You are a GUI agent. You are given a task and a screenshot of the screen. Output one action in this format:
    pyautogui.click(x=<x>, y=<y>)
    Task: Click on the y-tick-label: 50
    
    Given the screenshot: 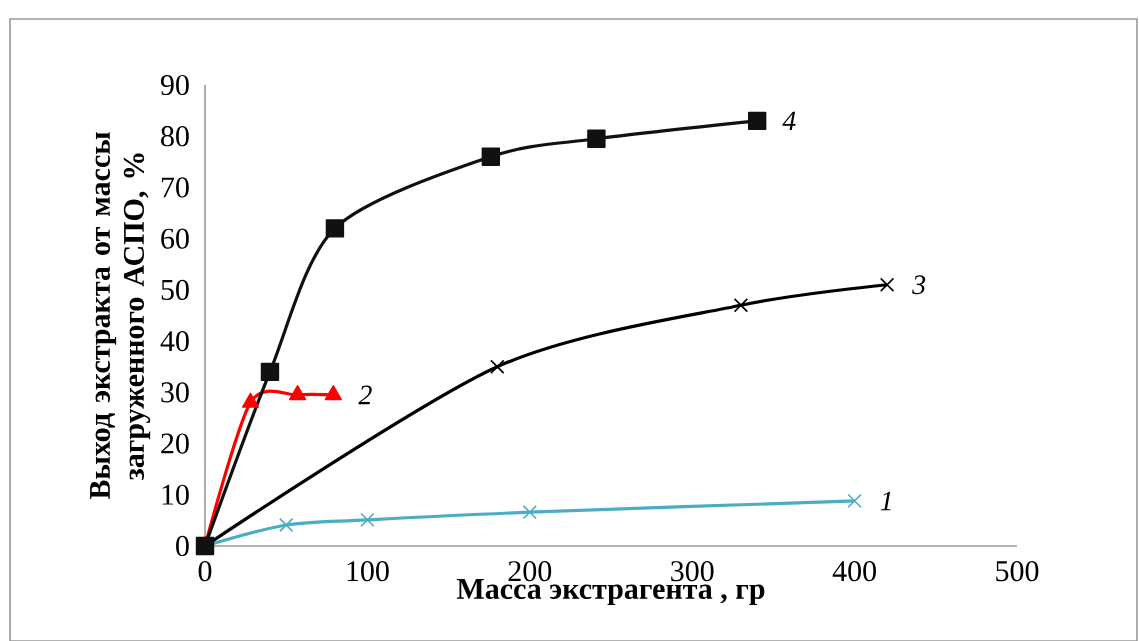 What is the action you would take?
    pyautogui.click(x=175, y=289)
    